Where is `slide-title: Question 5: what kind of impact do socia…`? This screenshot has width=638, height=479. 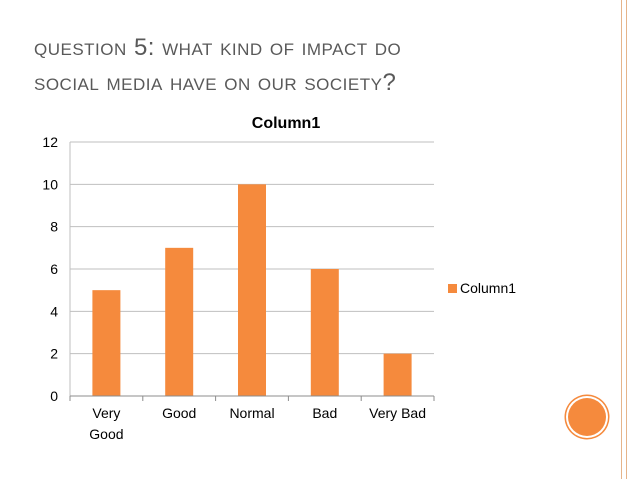 slide-title: Question 5: what kind of impact do socia… is located at coordinates (294, 65).